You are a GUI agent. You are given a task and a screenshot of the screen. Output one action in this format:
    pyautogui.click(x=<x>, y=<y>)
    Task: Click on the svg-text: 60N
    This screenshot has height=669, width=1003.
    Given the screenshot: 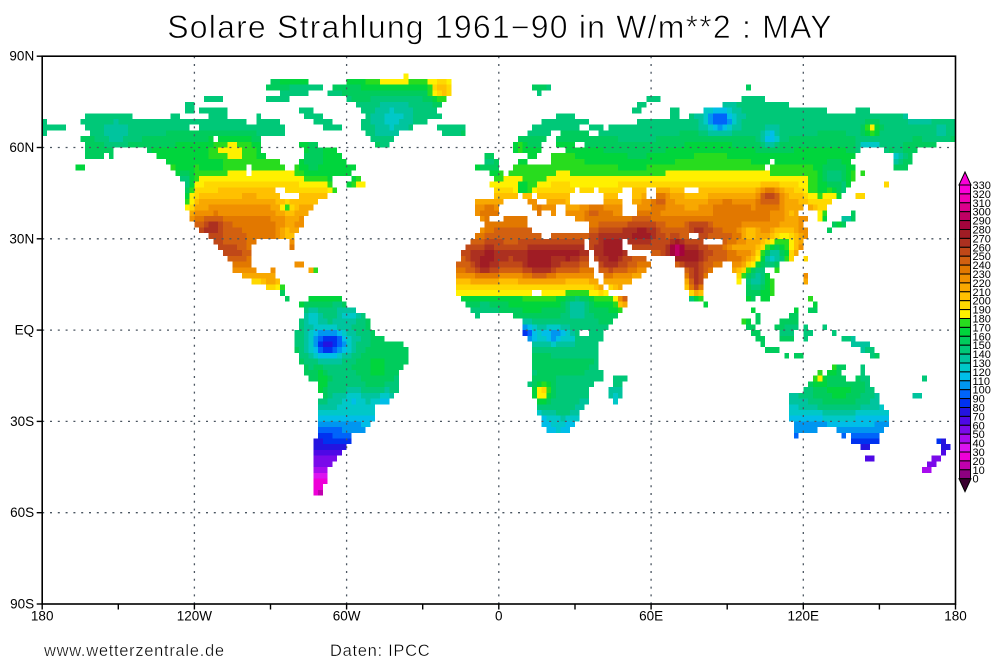 What is the action you would take?
    pyautogui.click(x=21, y=147)
    